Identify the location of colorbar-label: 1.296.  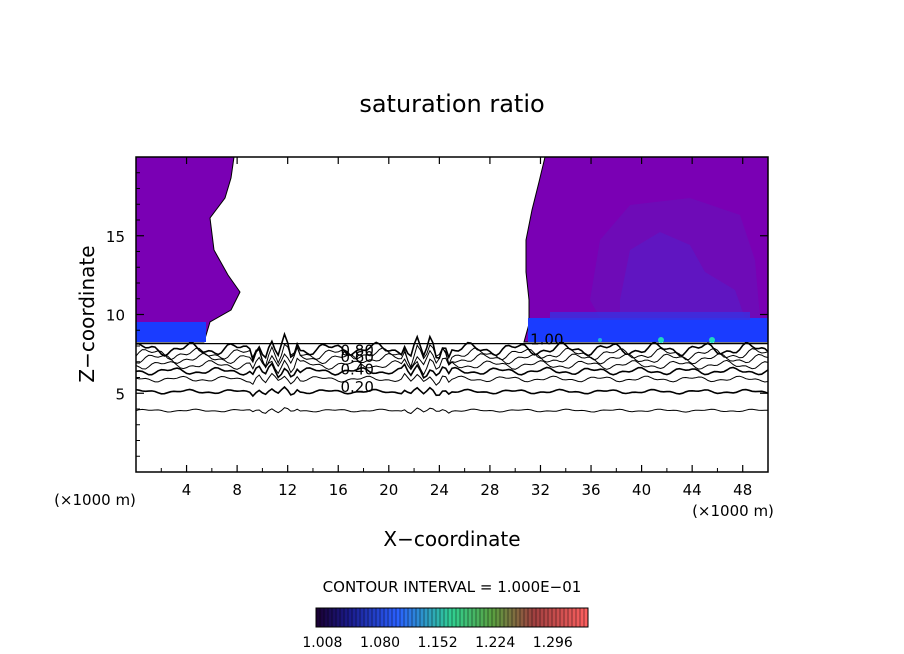
(553, 643).